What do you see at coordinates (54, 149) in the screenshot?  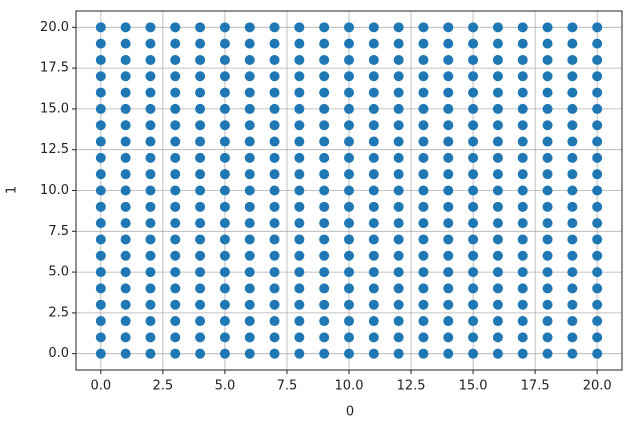 I see `y-tick-label: 12.5` at bounding box center [54, 149].